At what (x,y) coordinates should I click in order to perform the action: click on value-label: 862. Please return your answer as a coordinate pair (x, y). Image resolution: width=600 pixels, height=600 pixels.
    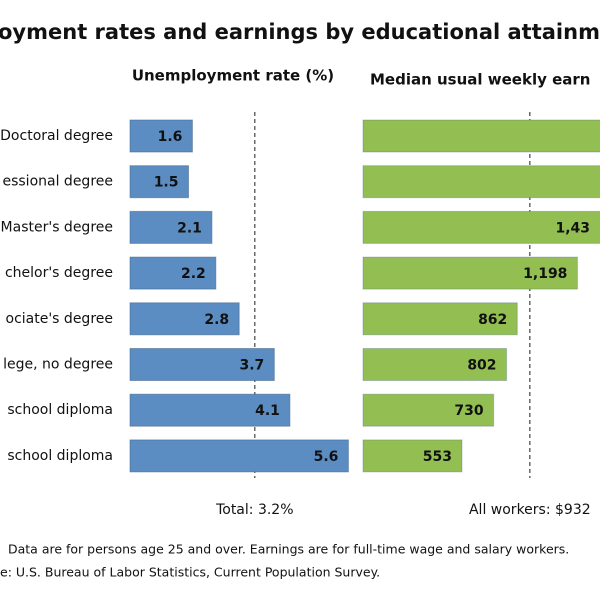
    Looking at the image, I should click on (492, 320).